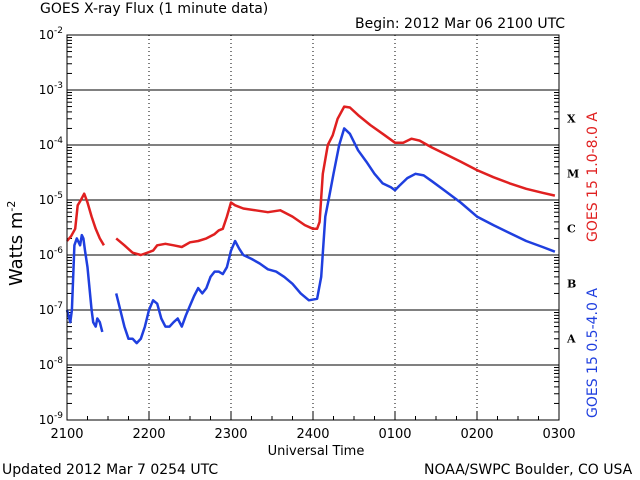  I want to click on x-tick-label: 2300, so click(230, 434).